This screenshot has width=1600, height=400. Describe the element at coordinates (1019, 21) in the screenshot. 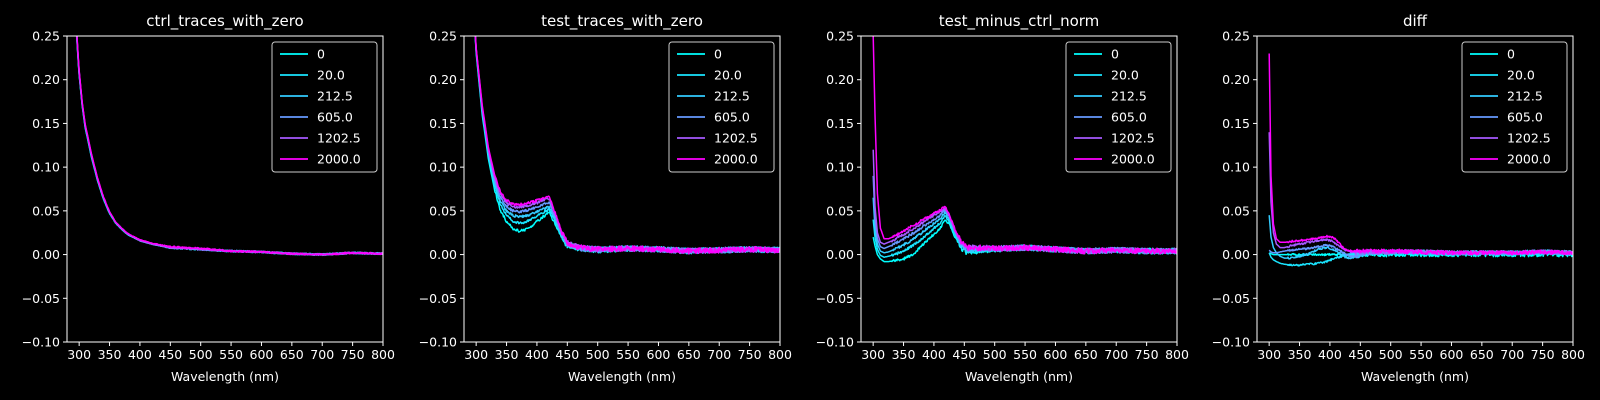

I see `chart-title: test_minus_ctrl_norm` at that location.